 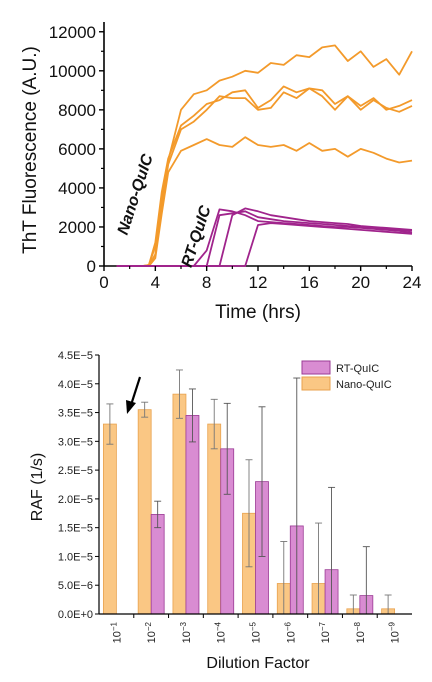 I want to click on y-tick-label: 6000, so click(x=77, y=149).